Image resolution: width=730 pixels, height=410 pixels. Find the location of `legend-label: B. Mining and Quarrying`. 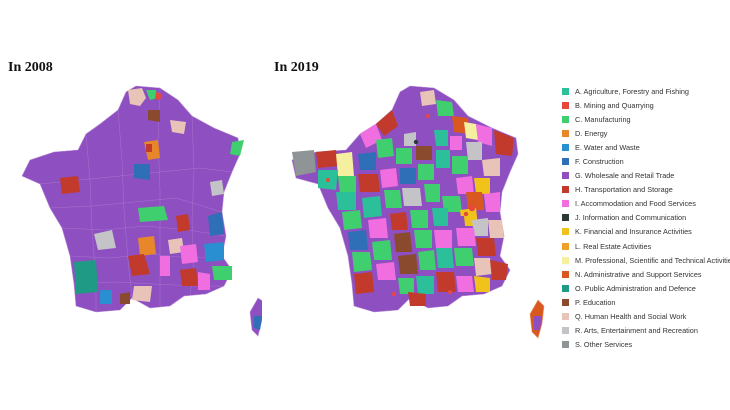

legend-label: B. Mining and Quarrying is located at coordinates (614, 105).